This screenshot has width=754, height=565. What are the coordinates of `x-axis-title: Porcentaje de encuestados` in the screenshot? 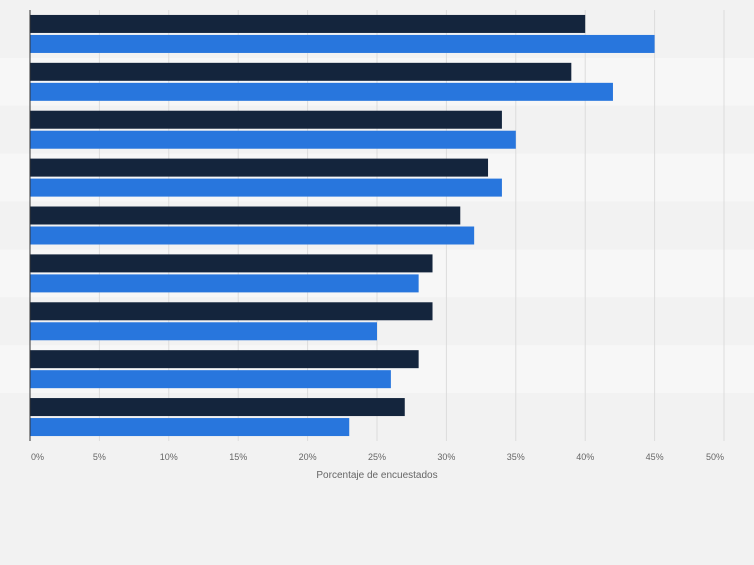 It's located at (376, 475).